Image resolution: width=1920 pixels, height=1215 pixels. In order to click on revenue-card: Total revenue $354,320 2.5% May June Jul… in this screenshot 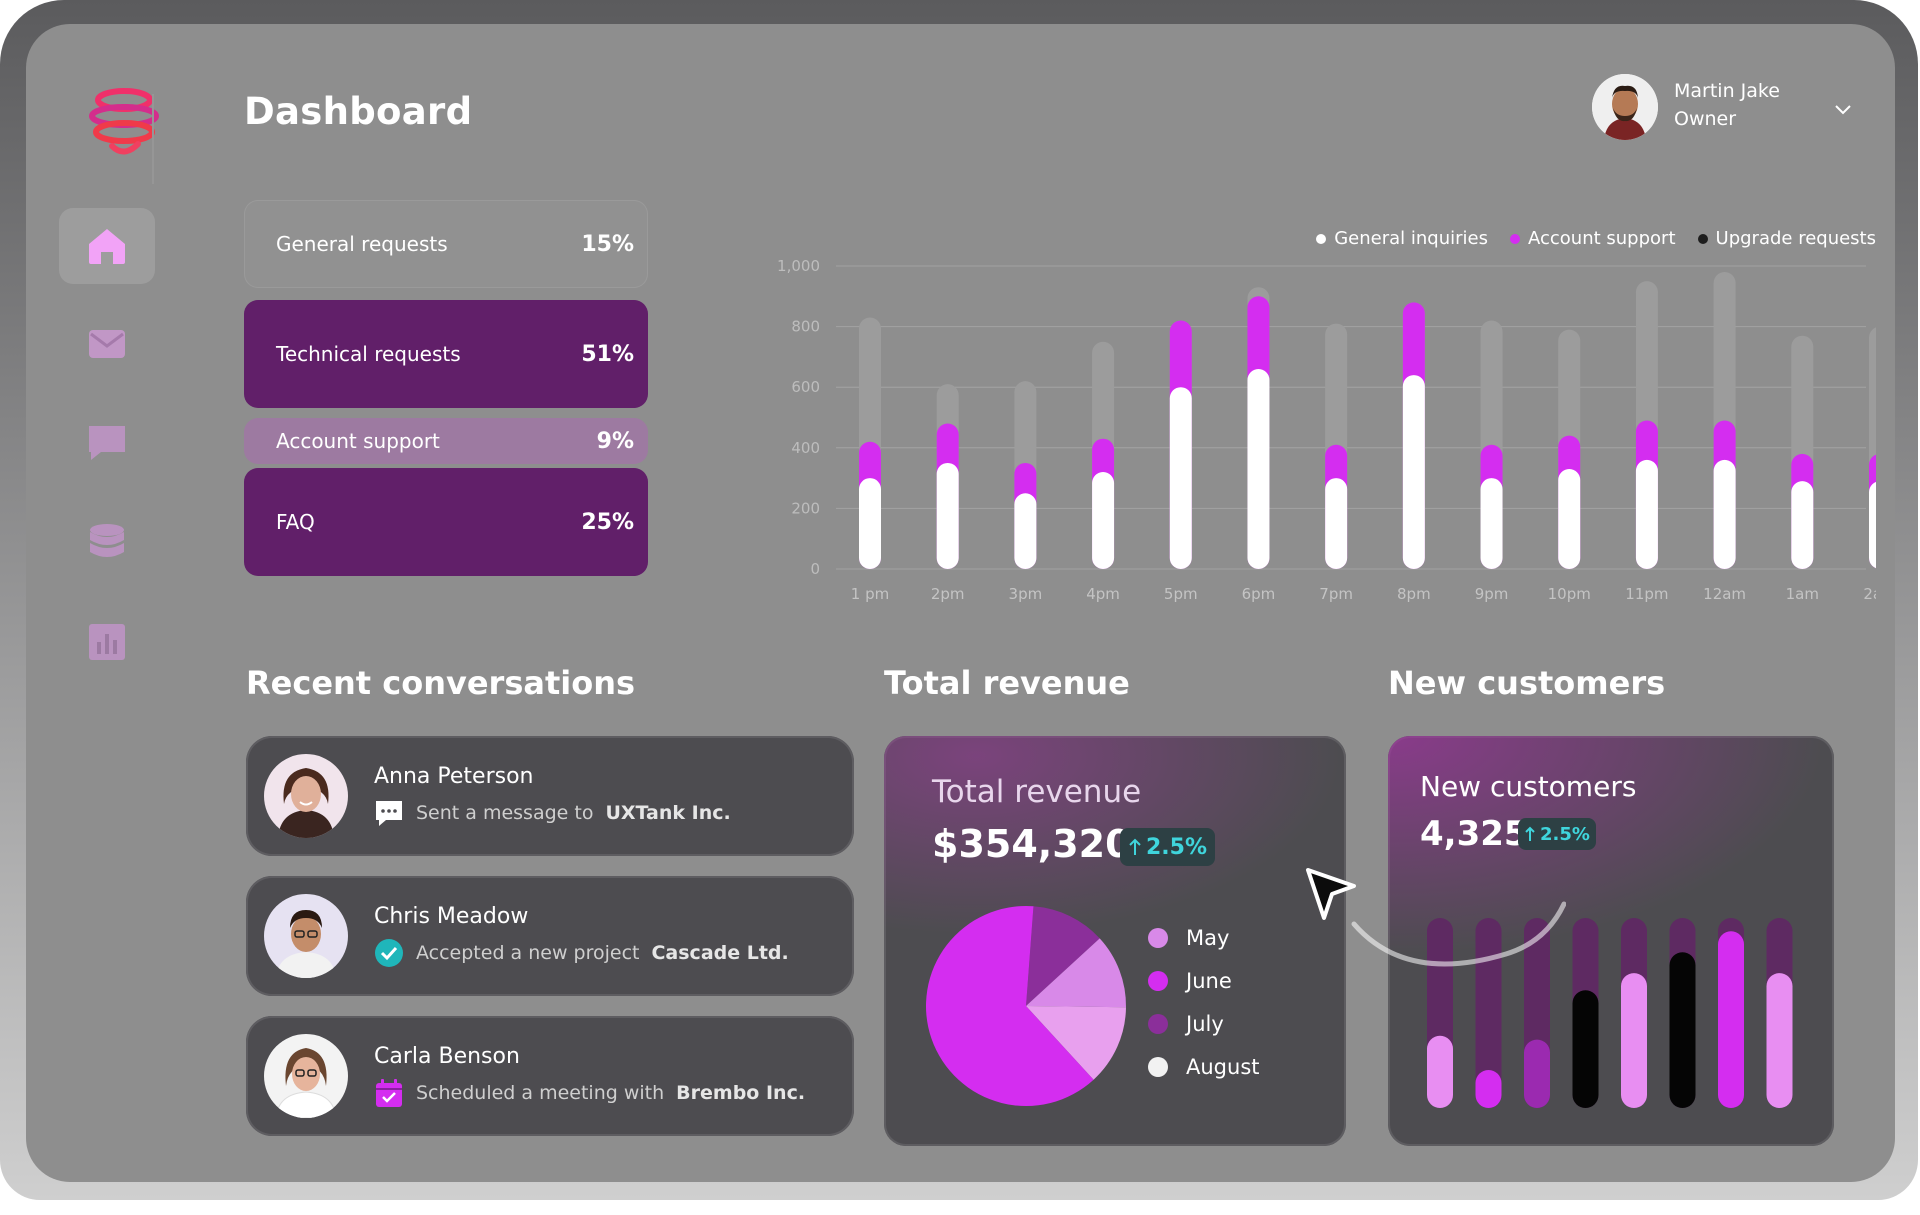, I will do `click(1115, 941)`.